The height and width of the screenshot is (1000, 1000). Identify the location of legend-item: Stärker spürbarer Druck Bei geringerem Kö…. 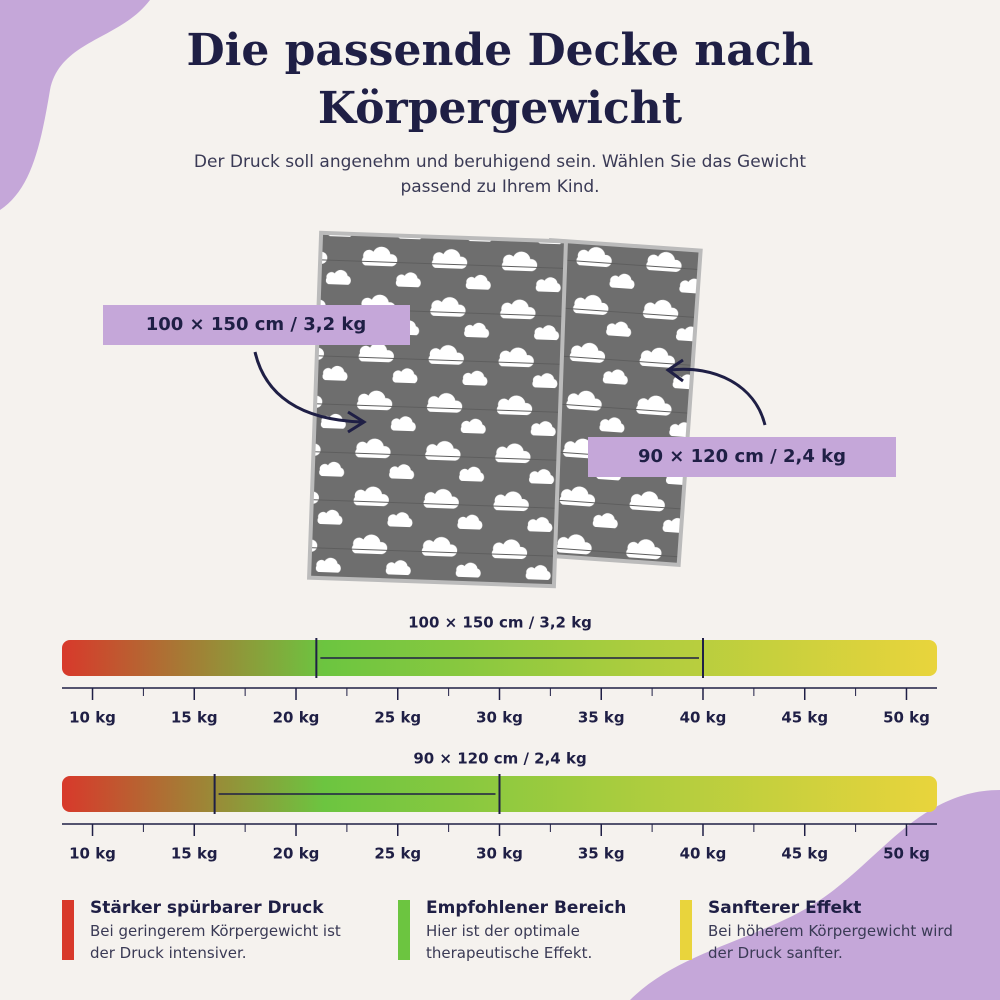
(202, 930).